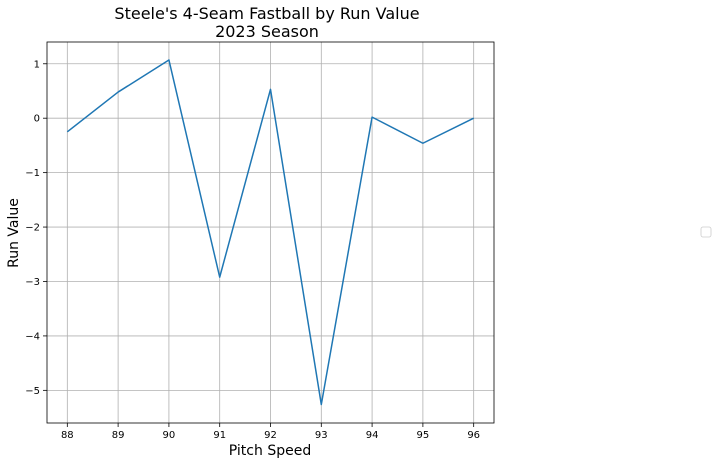 The height and width of the screenshot is (465, 717). Describe the element at coordinates (473, 435) in the screenshot. I see `x-tick-label: 96` at that location.